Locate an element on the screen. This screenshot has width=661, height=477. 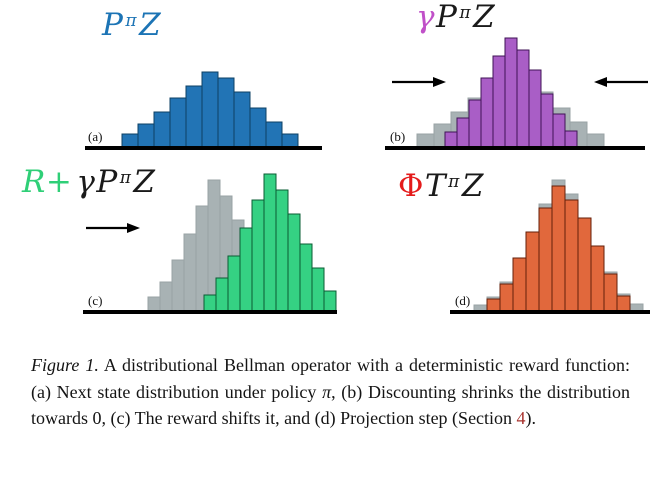
panel-a-tag: (a) is located at coordinates (95, 136).